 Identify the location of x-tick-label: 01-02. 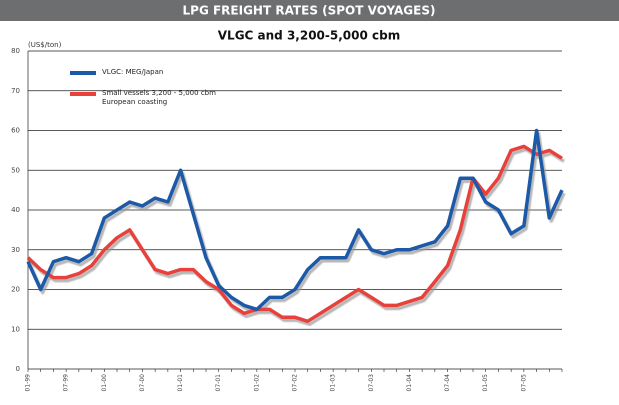
(256, 383).